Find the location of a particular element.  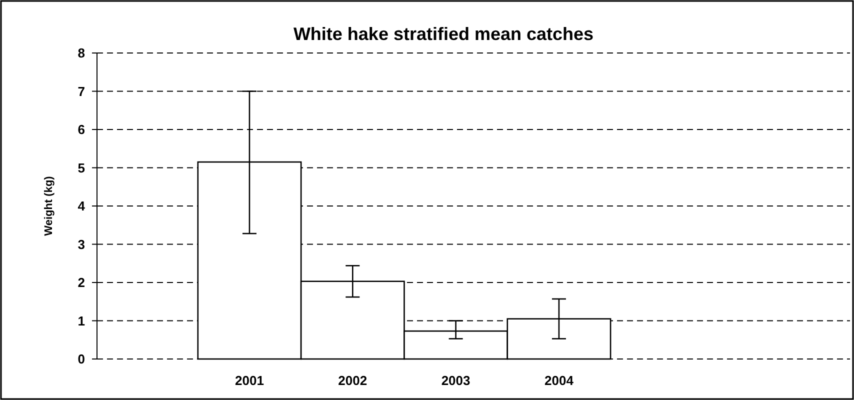

y-tick-label: 2 is located at coordinates (81, 282).